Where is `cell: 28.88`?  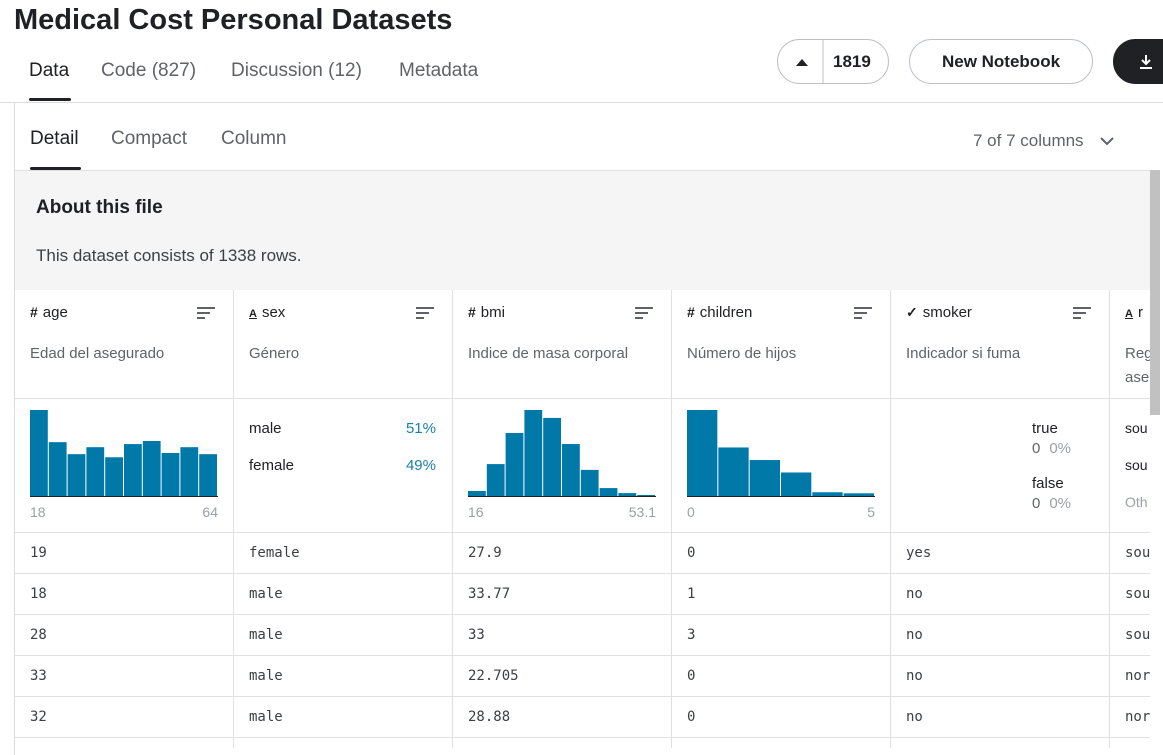 cell: 28.88 is located at coordinates (489, 717).